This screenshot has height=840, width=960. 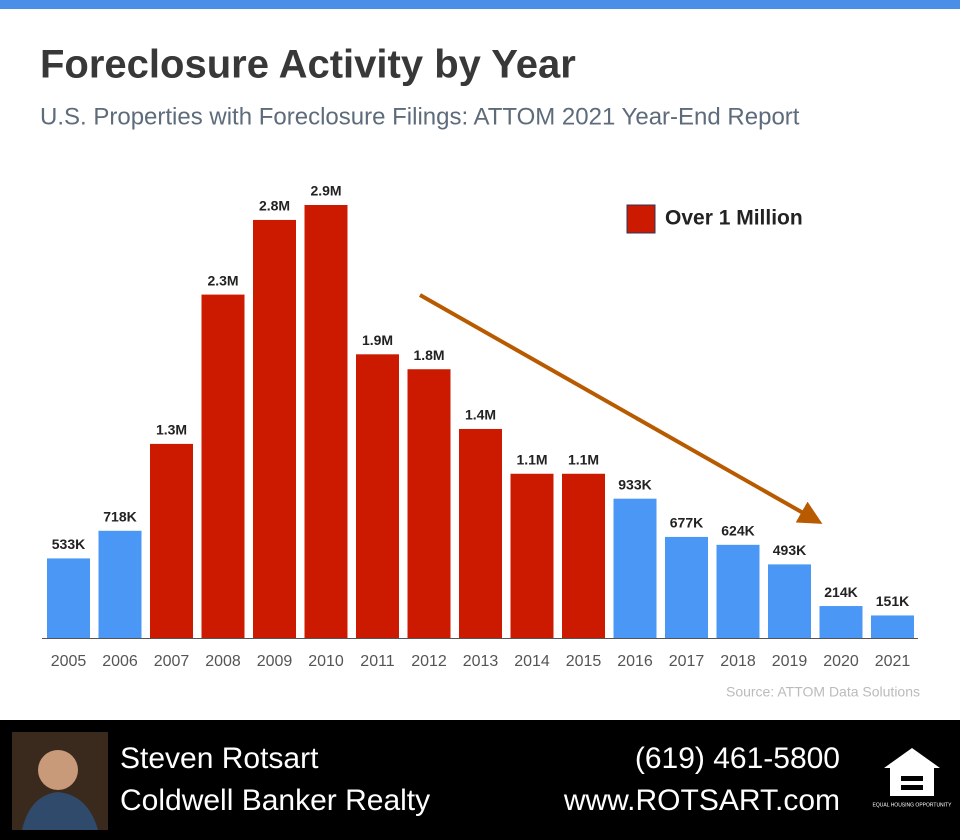 What do you see at coordinates (893, 661) in the screenshot?
I see `x-tick-label: 2021` at bounding box center [893, 661].